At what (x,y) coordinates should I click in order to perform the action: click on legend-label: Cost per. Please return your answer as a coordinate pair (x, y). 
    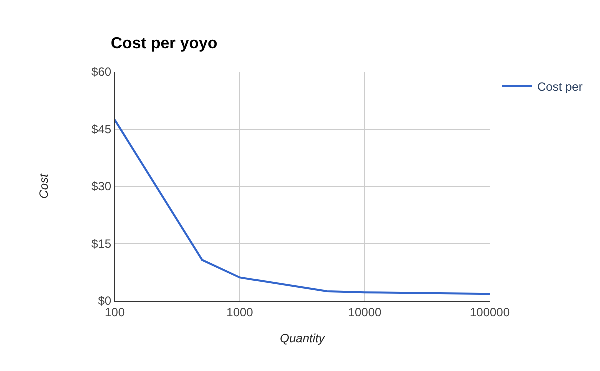
    Looking at the image, I should click on (560, 87).